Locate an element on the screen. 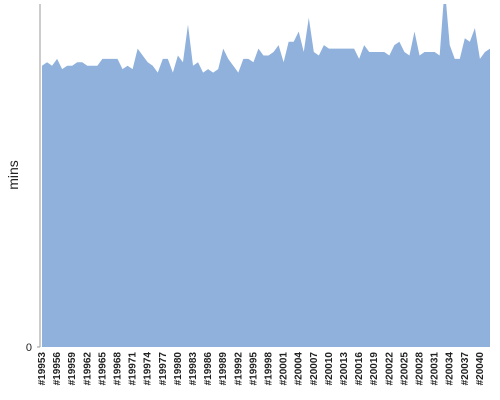 This screenshot has width=500, height=400. x-tick-label: #20004 is located at coordinates (299, 369).